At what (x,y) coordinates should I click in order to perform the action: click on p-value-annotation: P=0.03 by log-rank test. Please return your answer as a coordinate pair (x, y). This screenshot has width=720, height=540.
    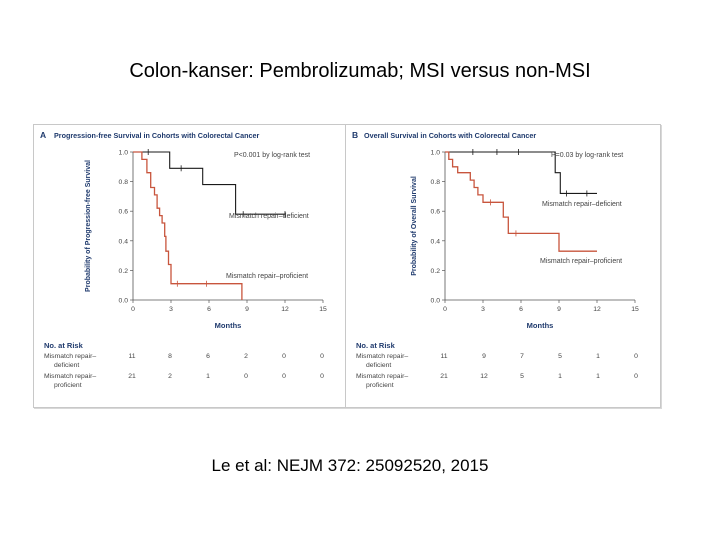
    Looking at the image, I should click on (587, 155).